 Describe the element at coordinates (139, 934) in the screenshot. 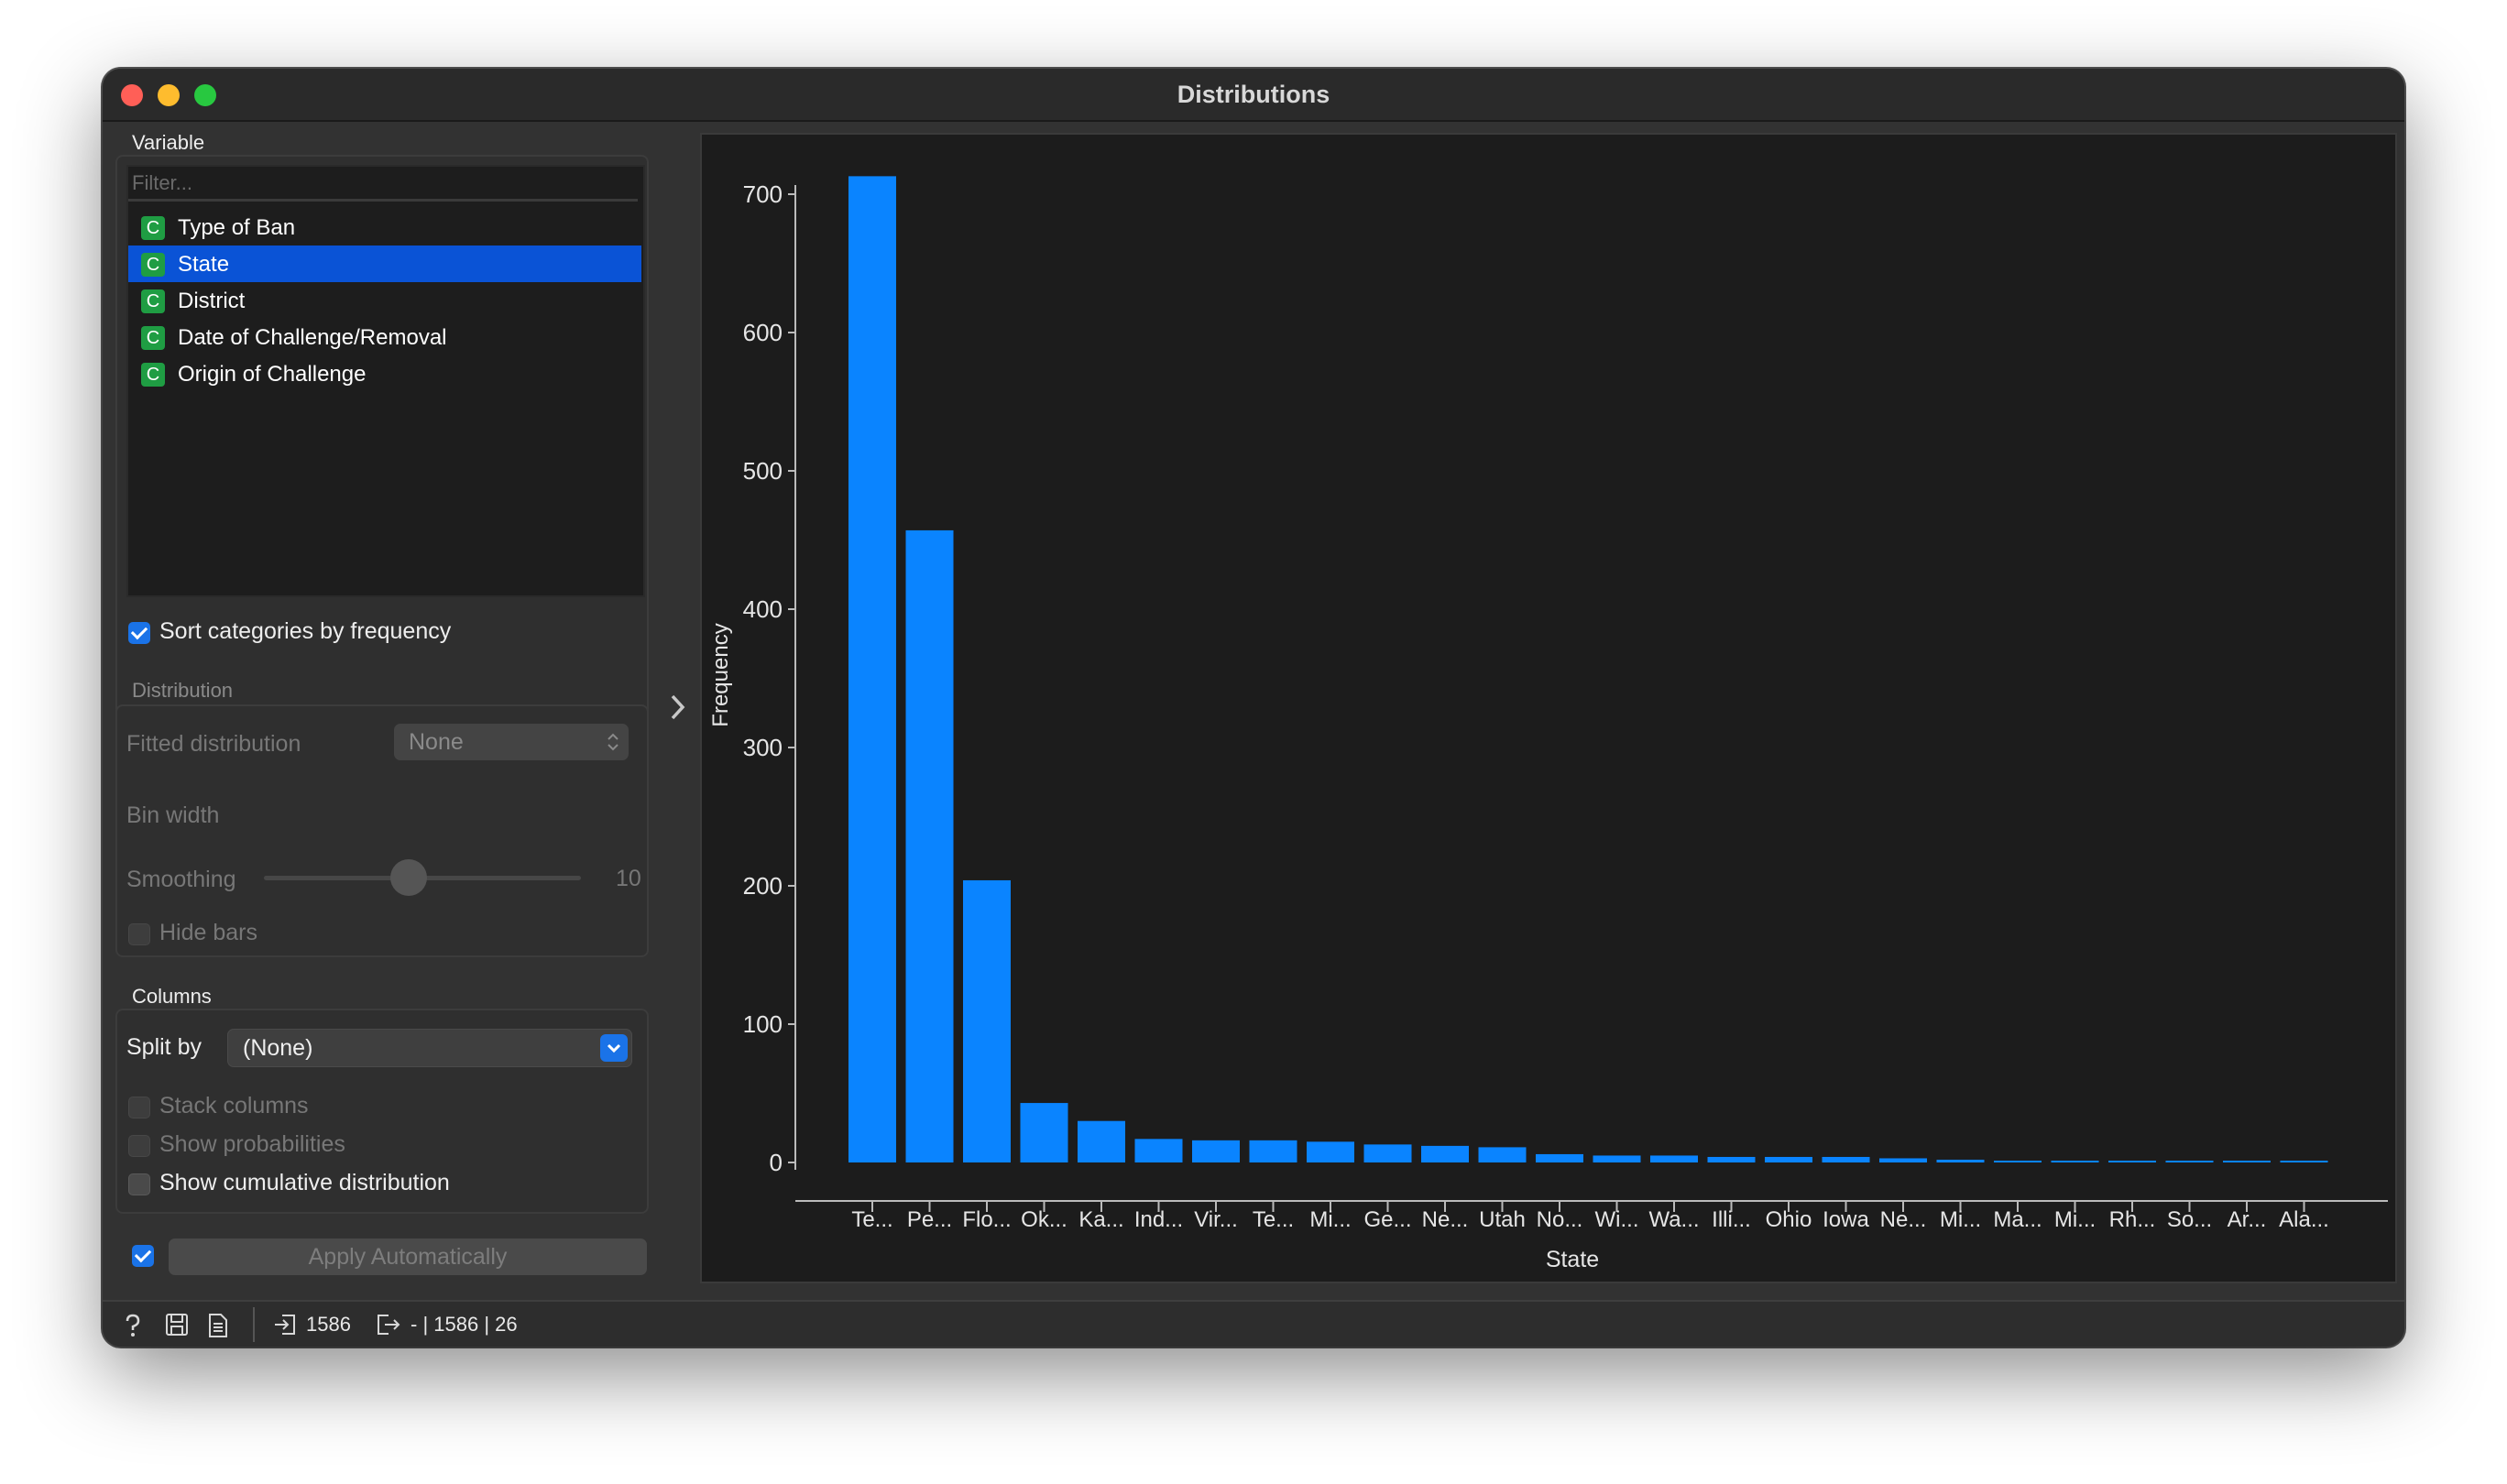

I see `hide-bars-checkbox` at that location.